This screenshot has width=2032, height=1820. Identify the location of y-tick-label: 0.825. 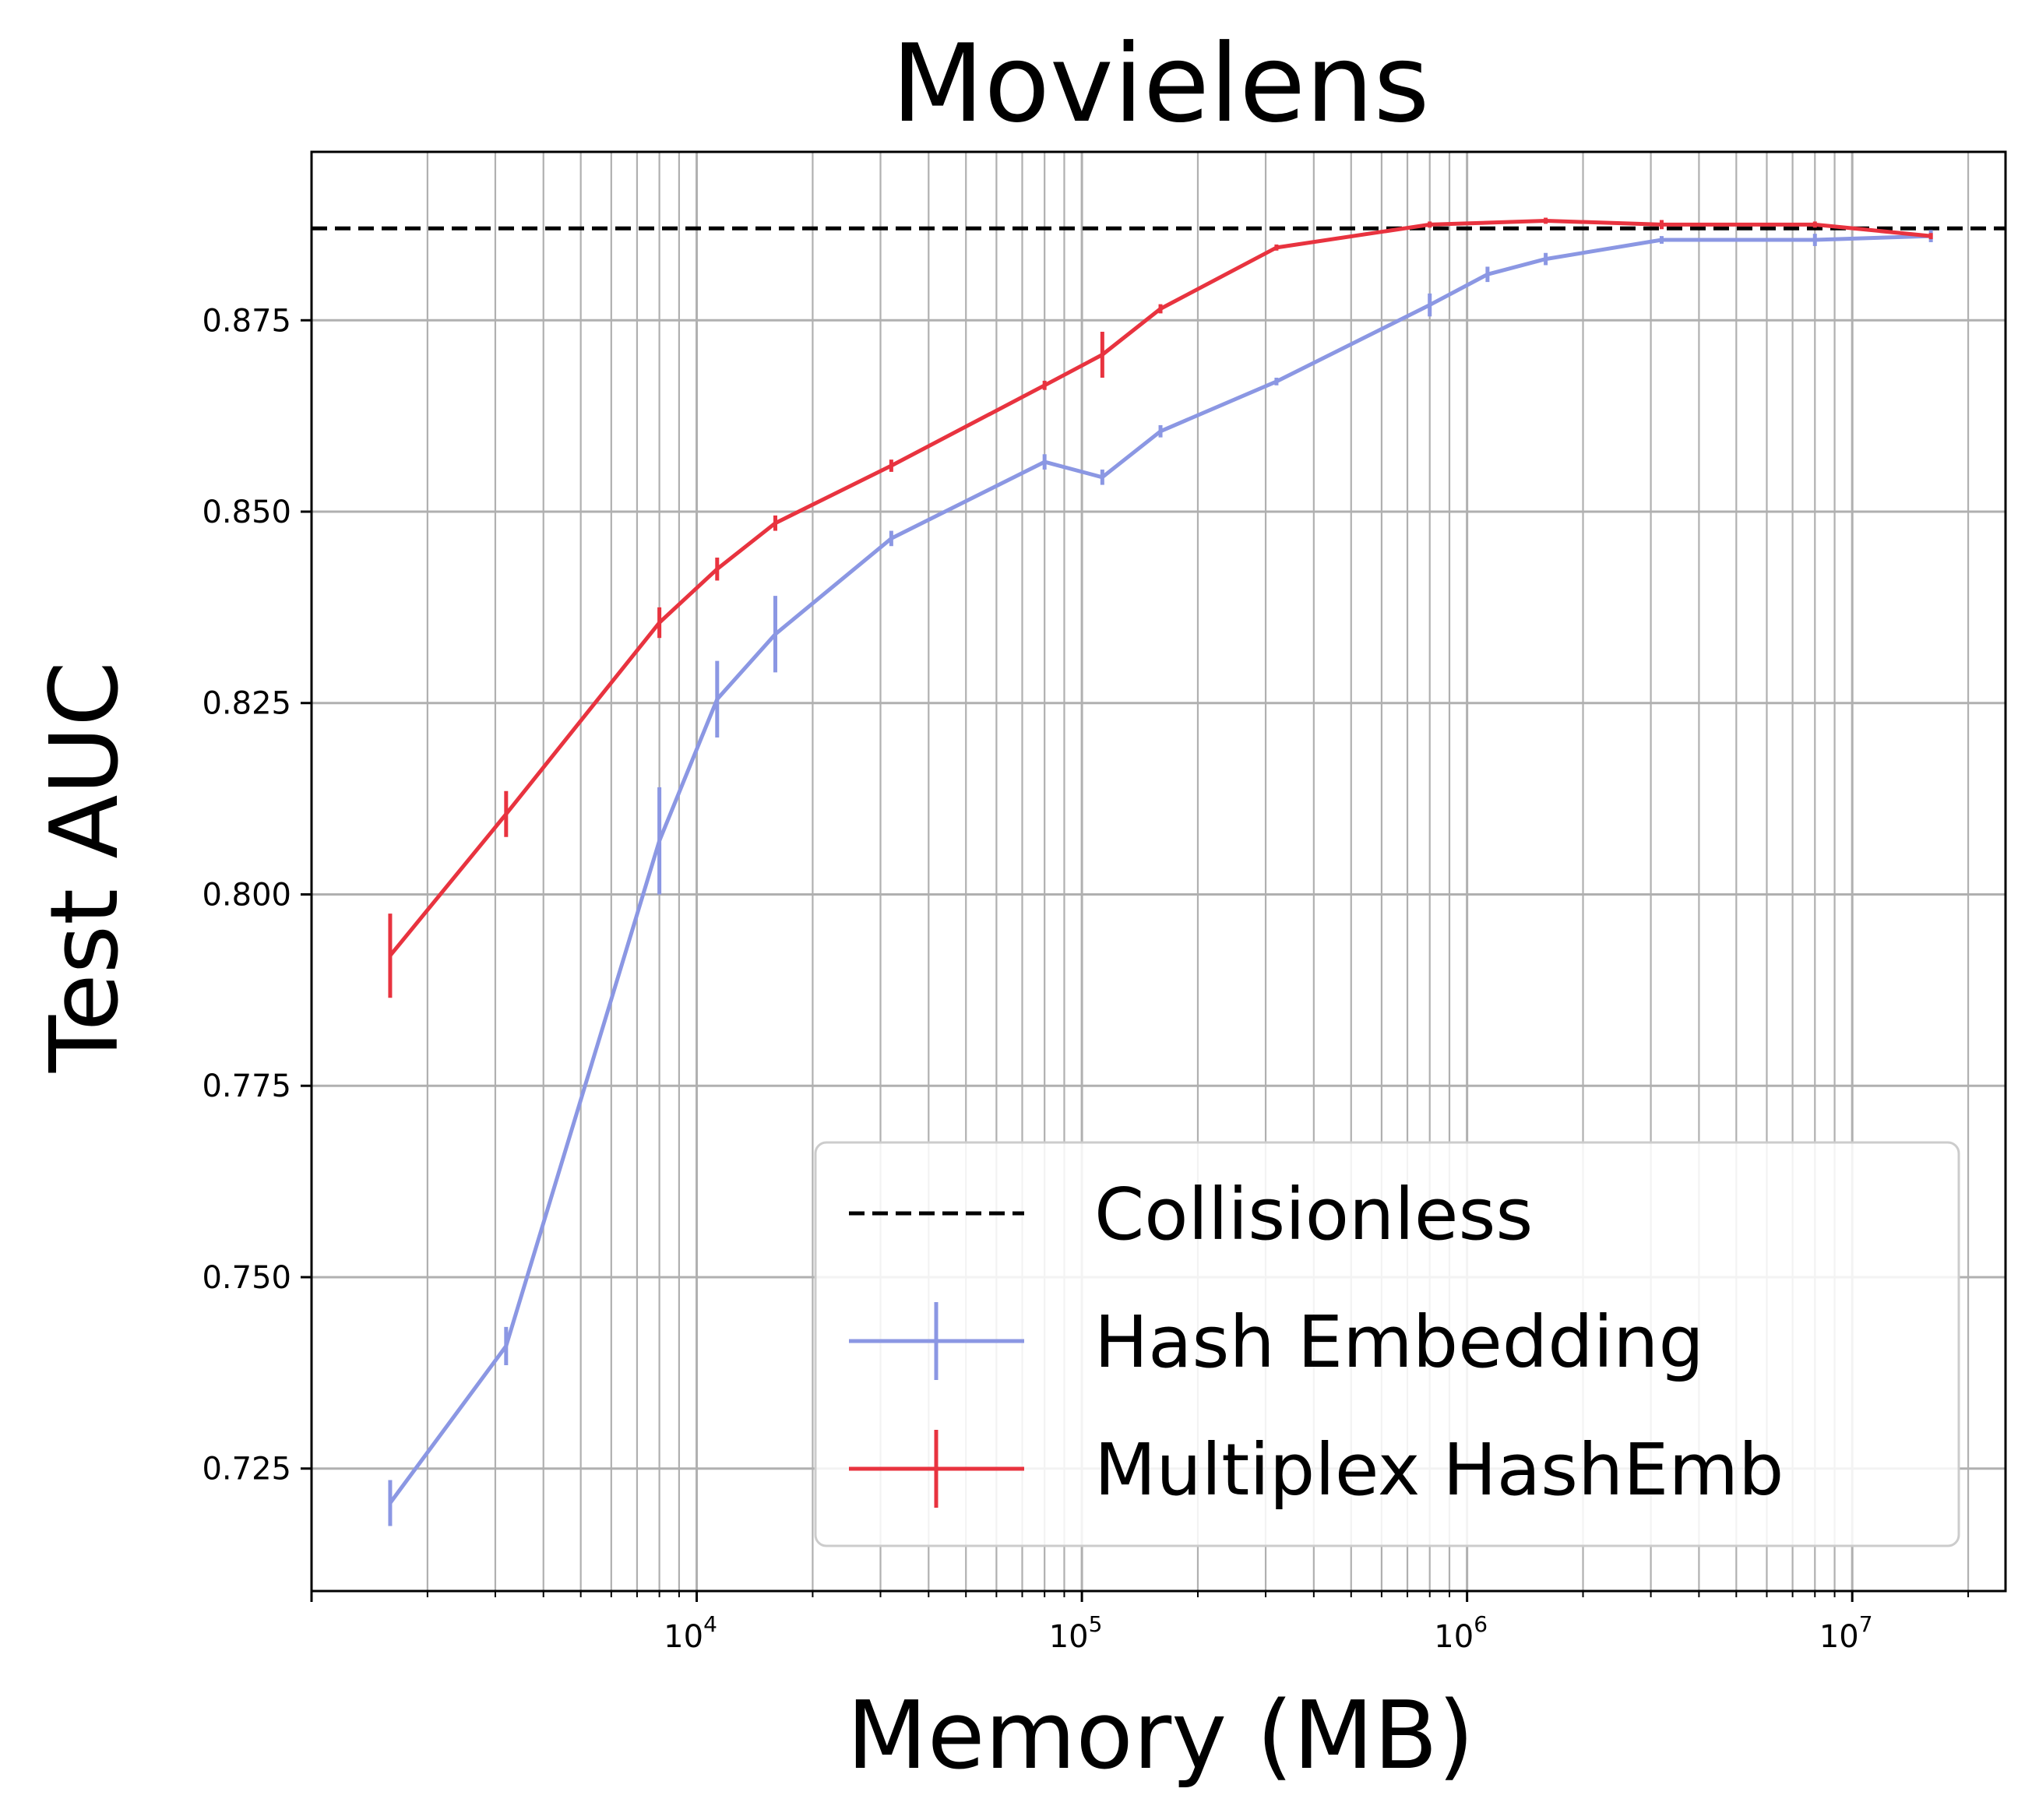
(247, 704).